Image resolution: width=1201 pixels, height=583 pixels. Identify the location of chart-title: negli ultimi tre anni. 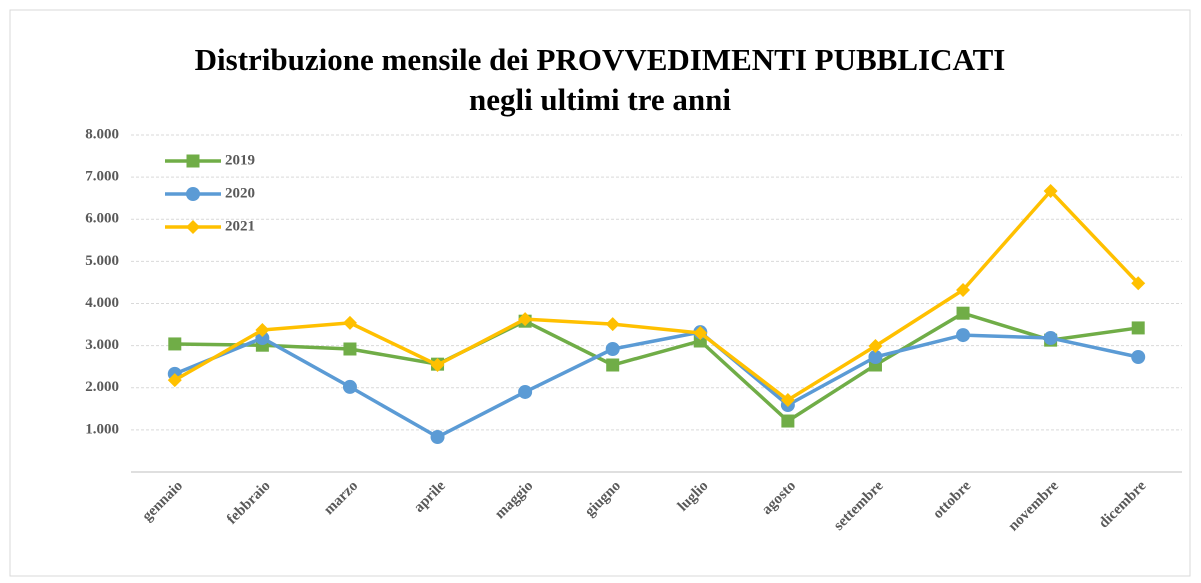
(600, 99).